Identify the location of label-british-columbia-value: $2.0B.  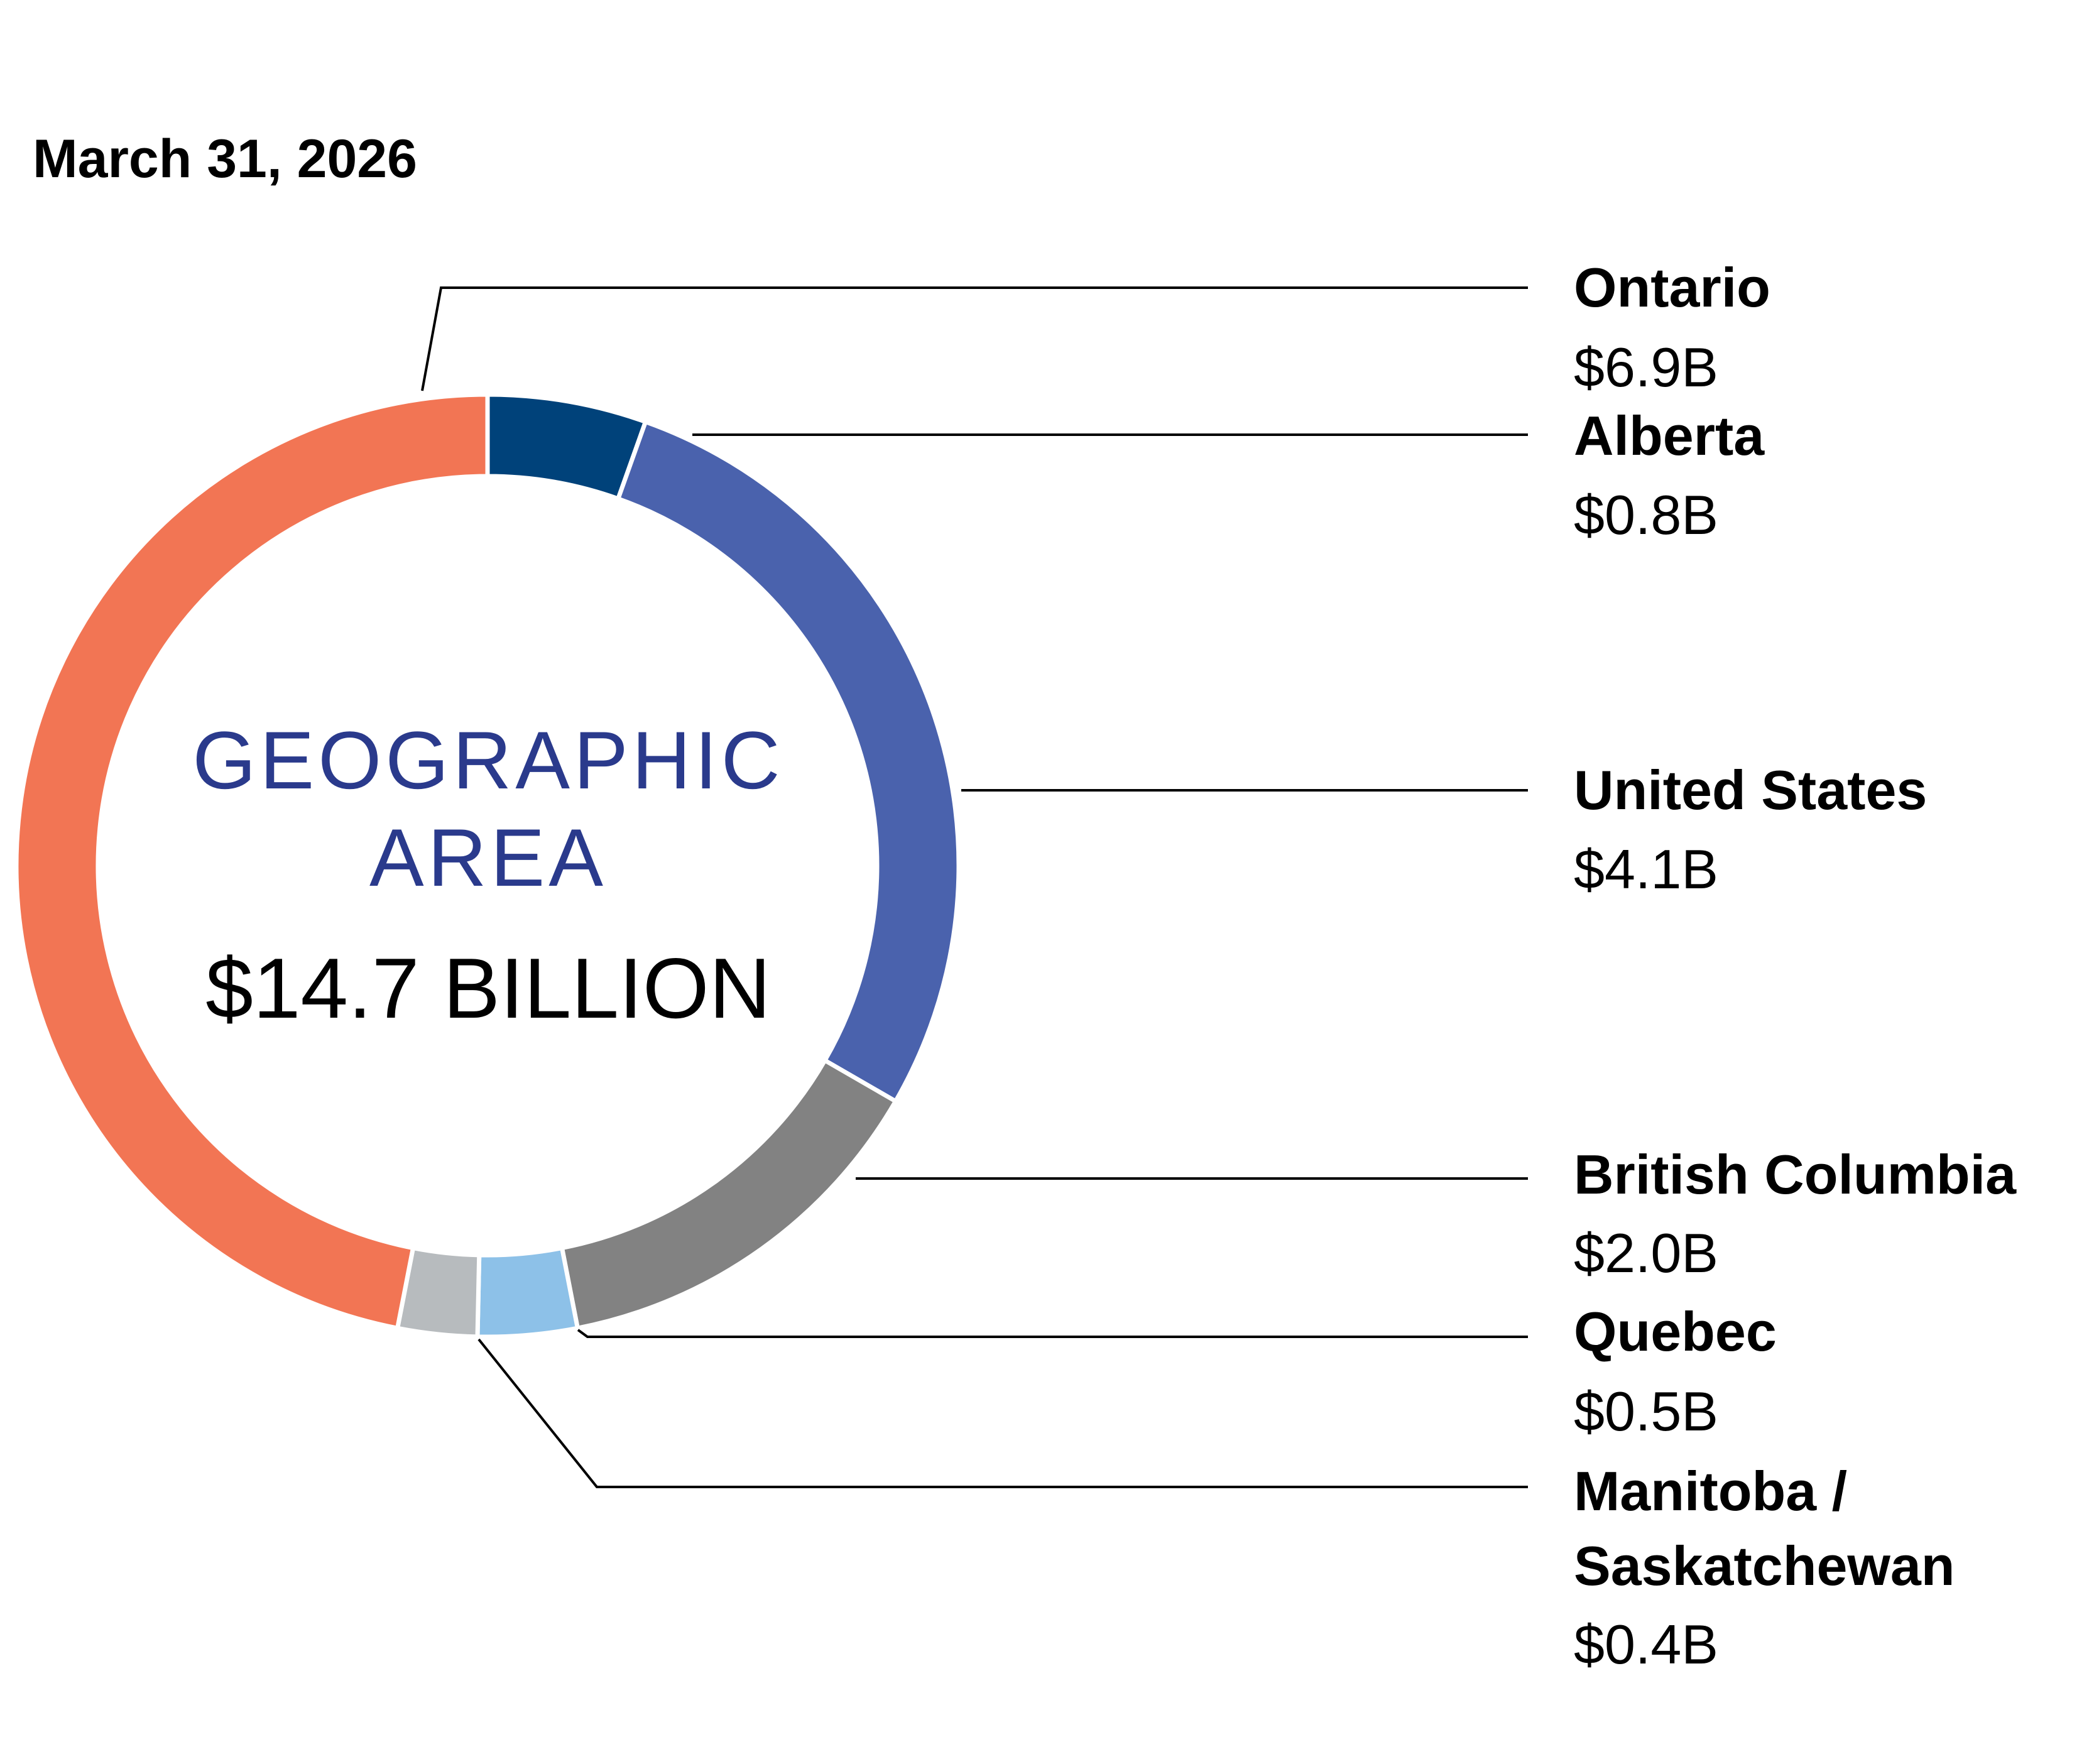
(1646, 1253).